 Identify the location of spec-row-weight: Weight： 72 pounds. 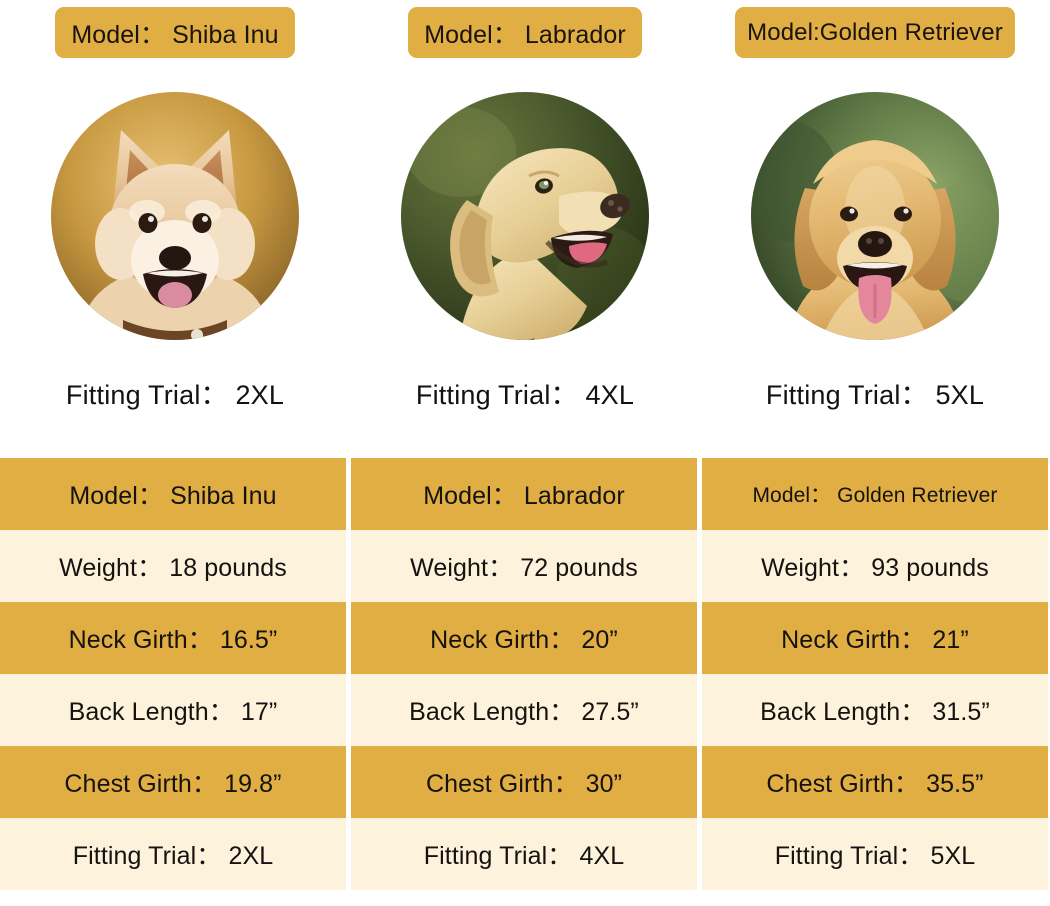
(524, 566).